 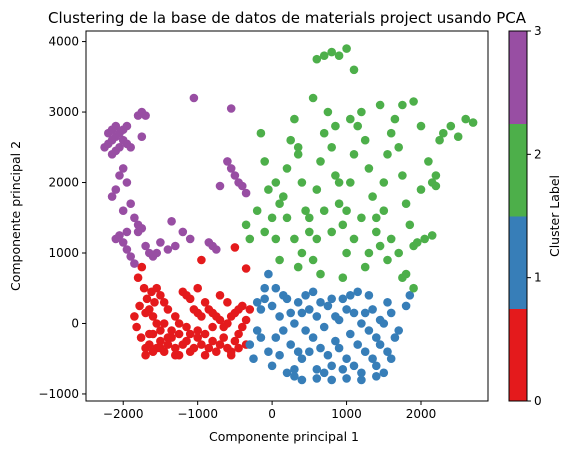 I want to click on y-tick-label: −1000, so click(x=58, y=394).